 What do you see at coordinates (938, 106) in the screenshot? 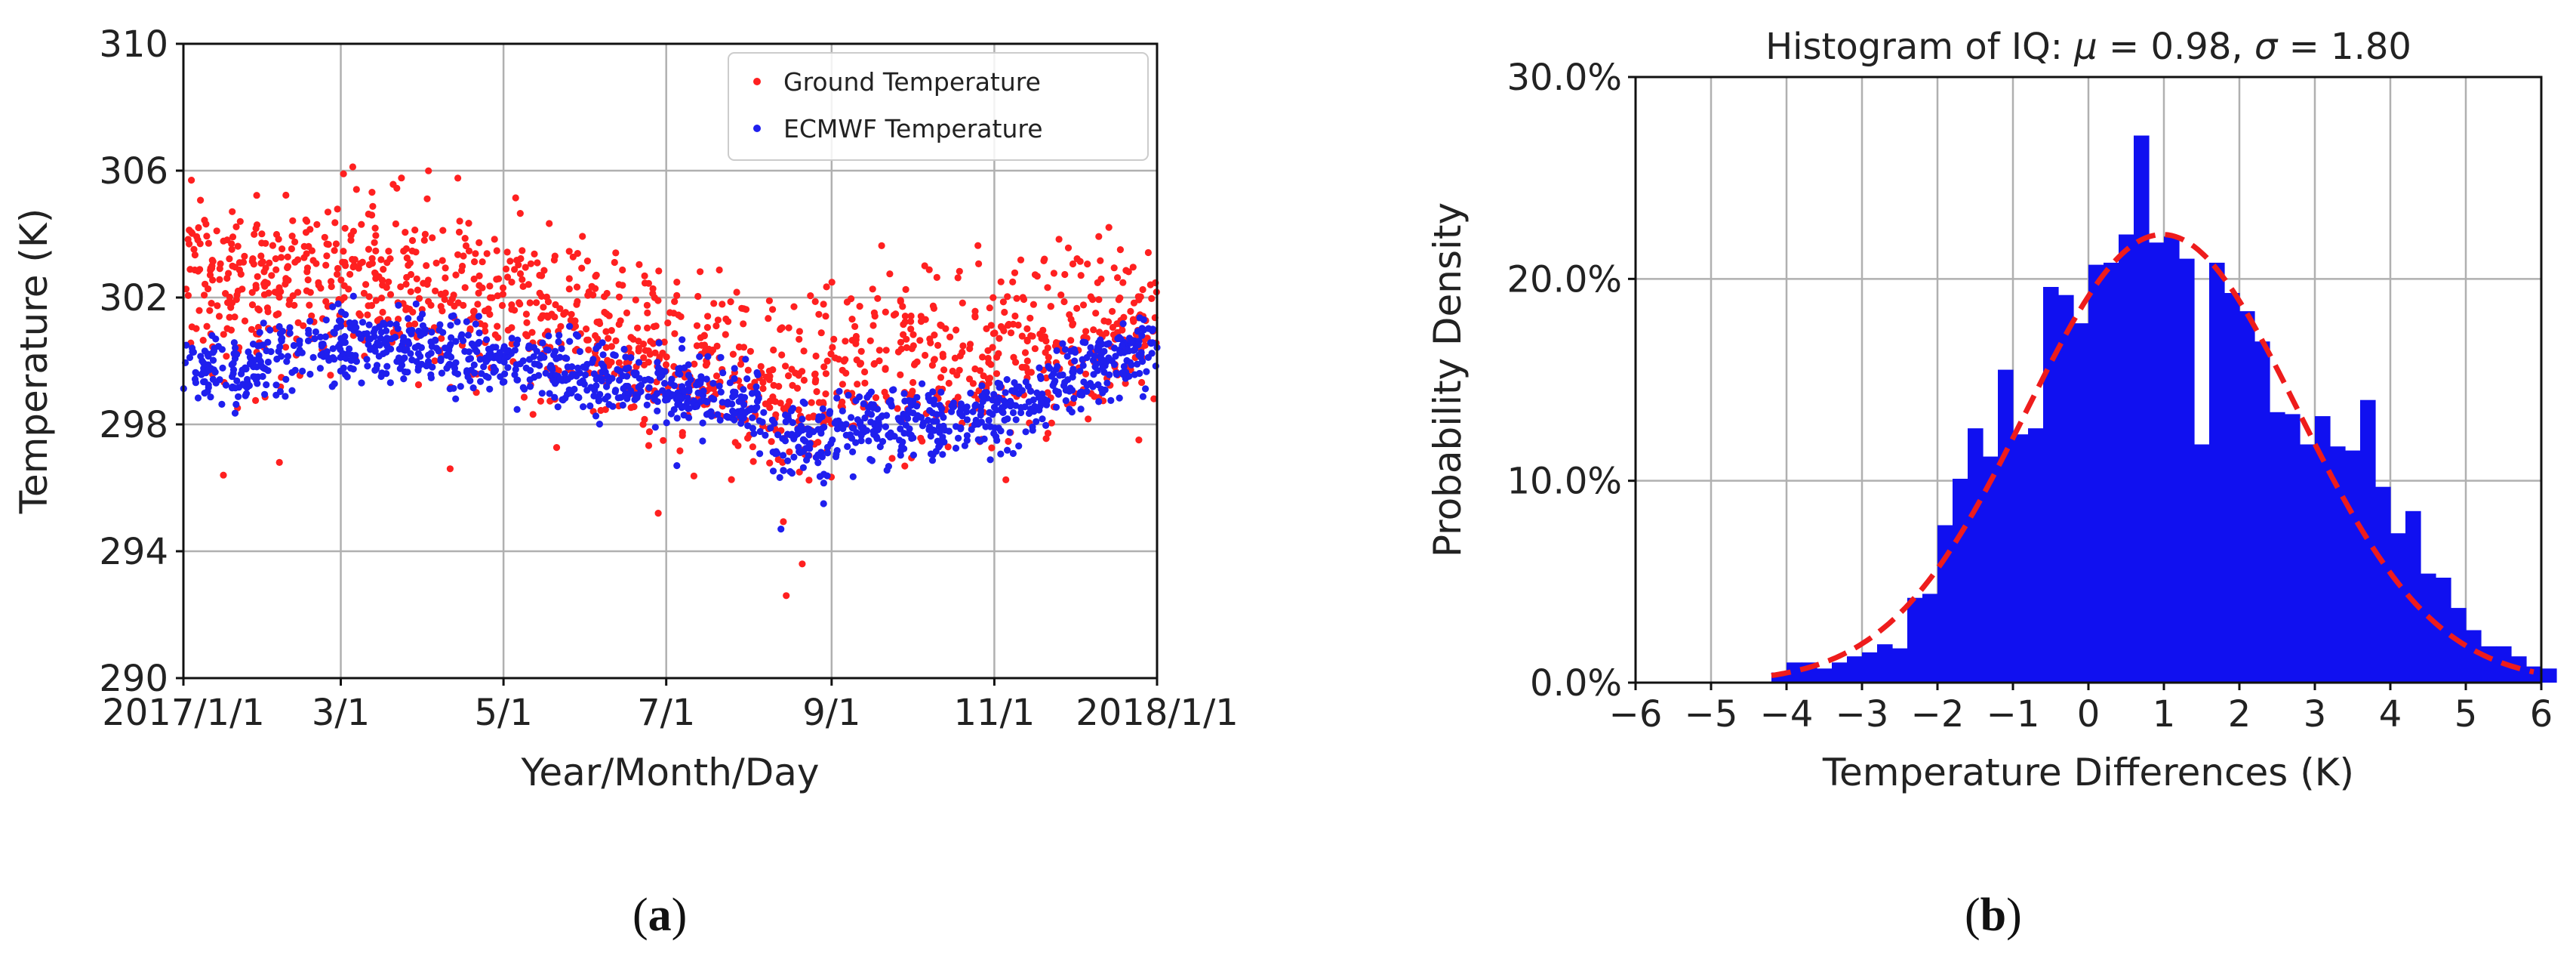
I see `scatter-legend: Ground Temperature ECMWF Temperature` at bounding box center [938, 106].